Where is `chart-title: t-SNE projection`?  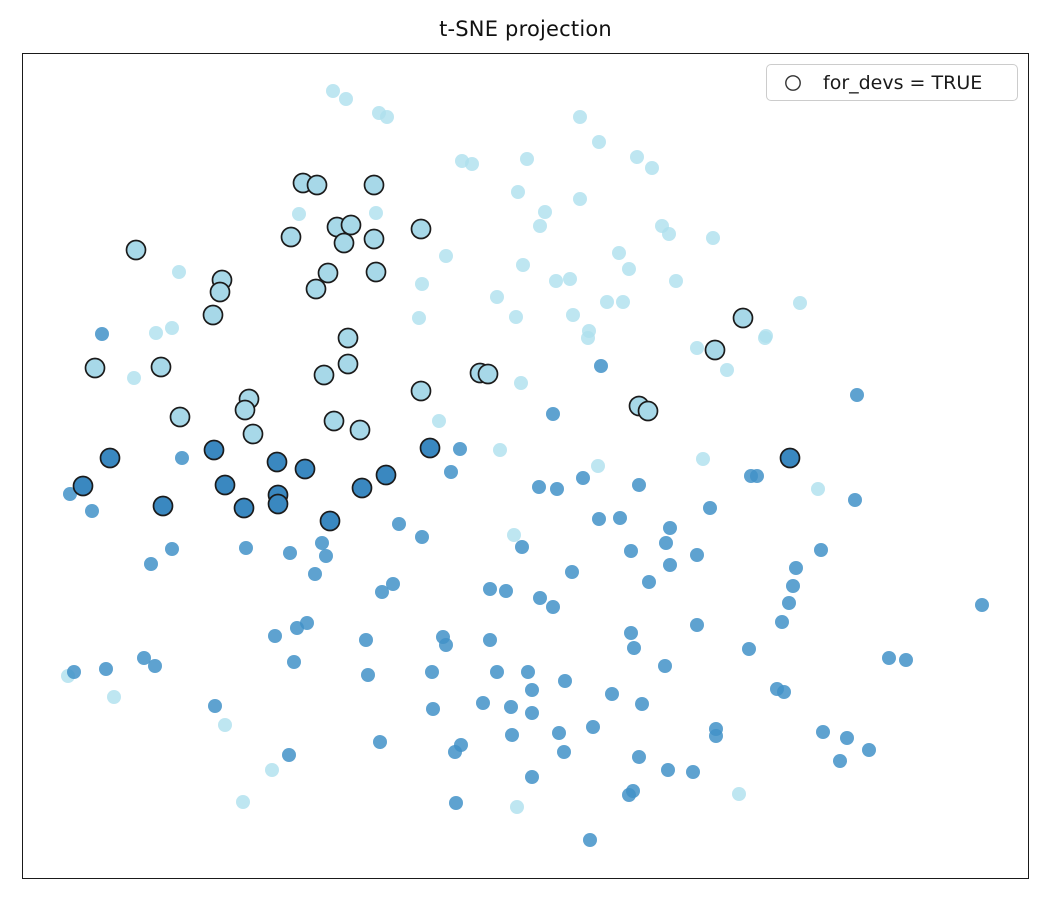 chart-title: t-SNE projection is located at coordinates (525, 29).